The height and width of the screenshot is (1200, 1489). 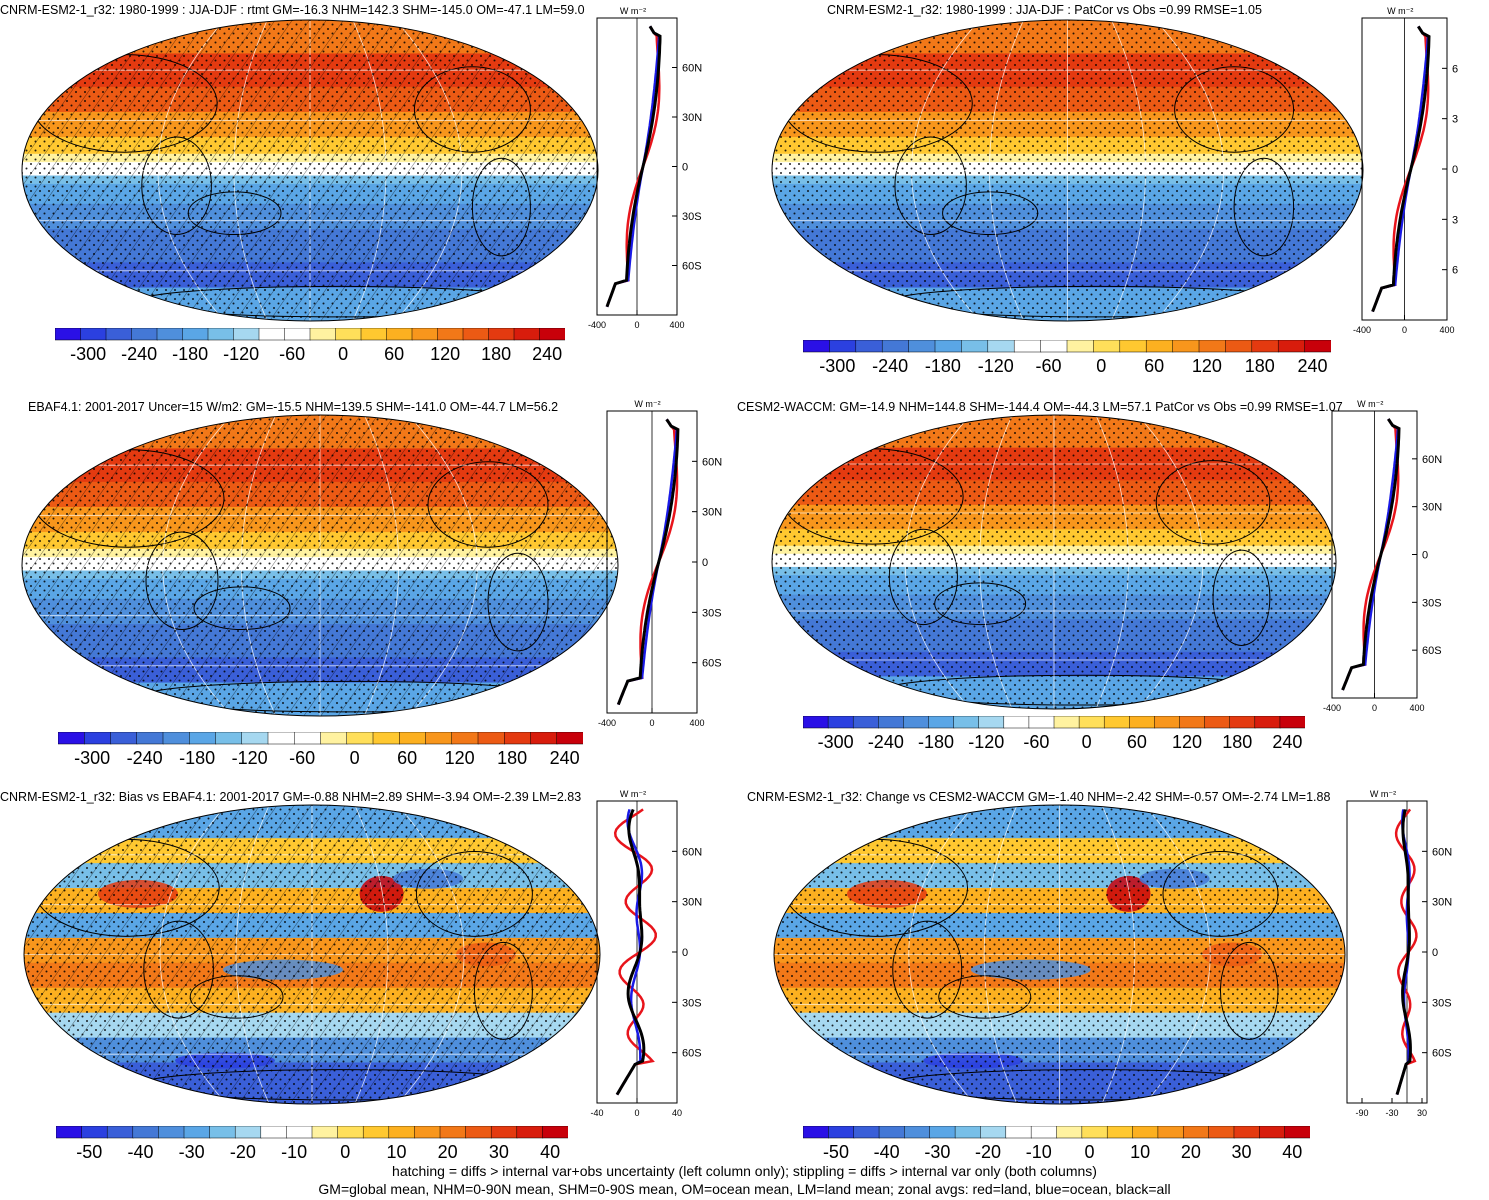 What do you see at coordinates (407, 758) in the screenshot?
I see `colorbar-tick-label: 60` at bounding box center [407, 758].